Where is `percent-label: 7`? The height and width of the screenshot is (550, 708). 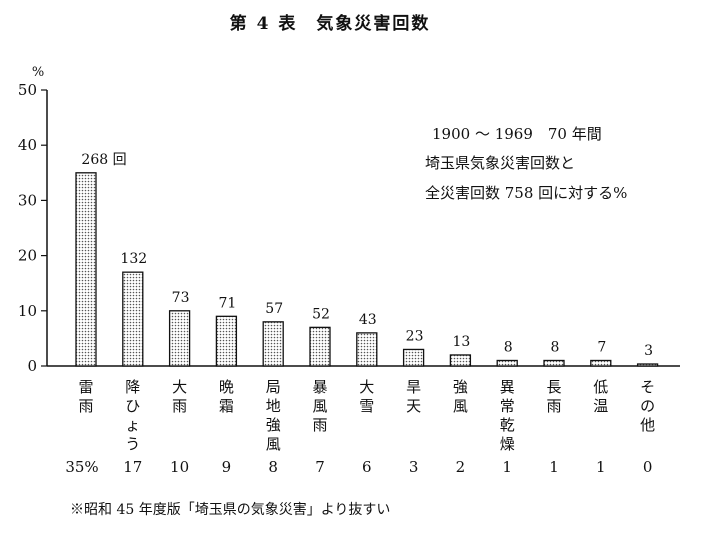
percent-label: 7 is located at coordinates (320, 467).